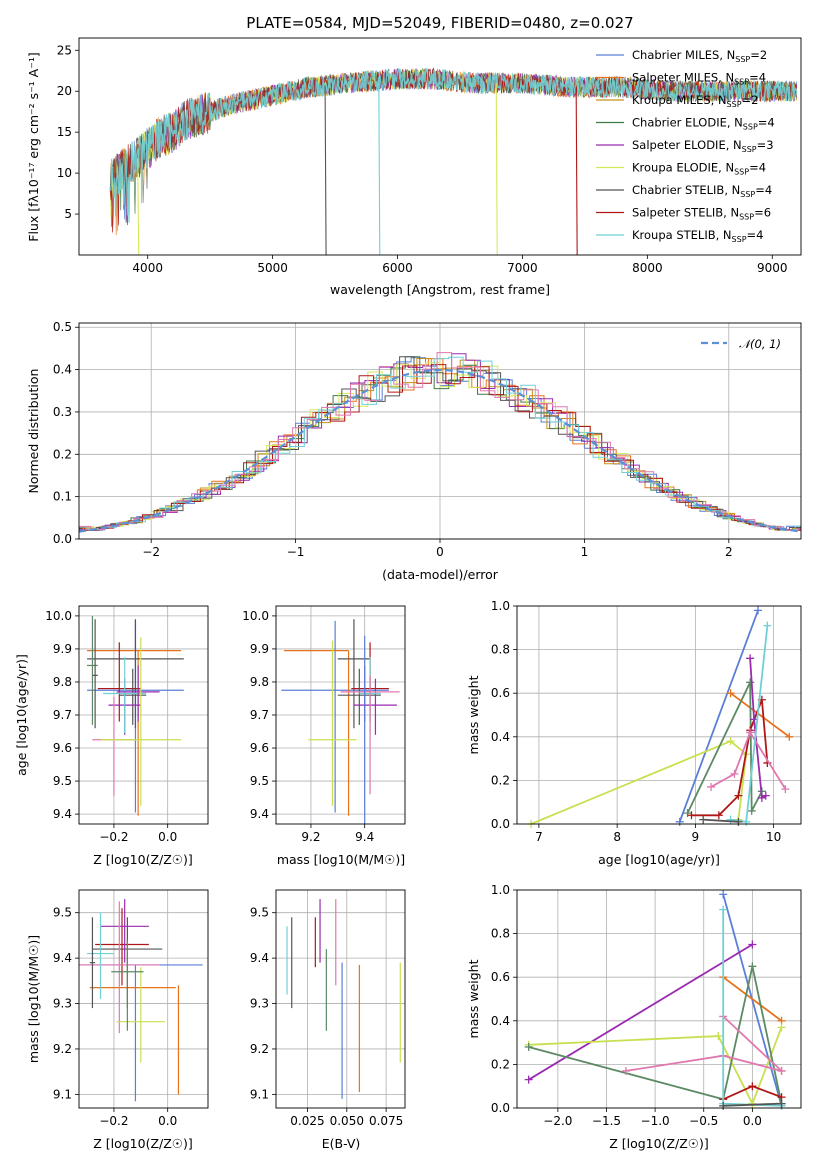  What do you see at coordinates (473, 998) in the screenshot?
I see `weight-z-ylabel: mass weight` at bounding box center [473, 998].